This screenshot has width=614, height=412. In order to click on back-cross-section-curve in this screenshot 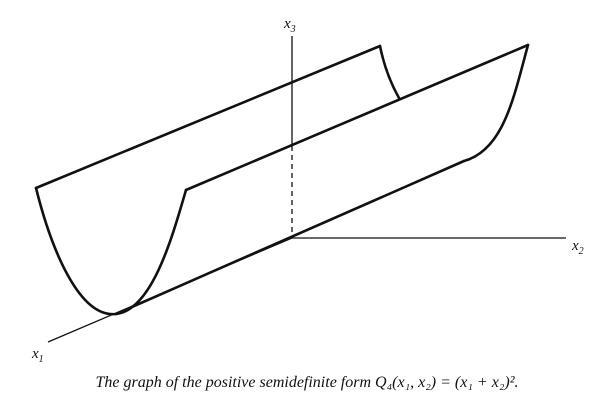, I will do `click(389, 72)`.